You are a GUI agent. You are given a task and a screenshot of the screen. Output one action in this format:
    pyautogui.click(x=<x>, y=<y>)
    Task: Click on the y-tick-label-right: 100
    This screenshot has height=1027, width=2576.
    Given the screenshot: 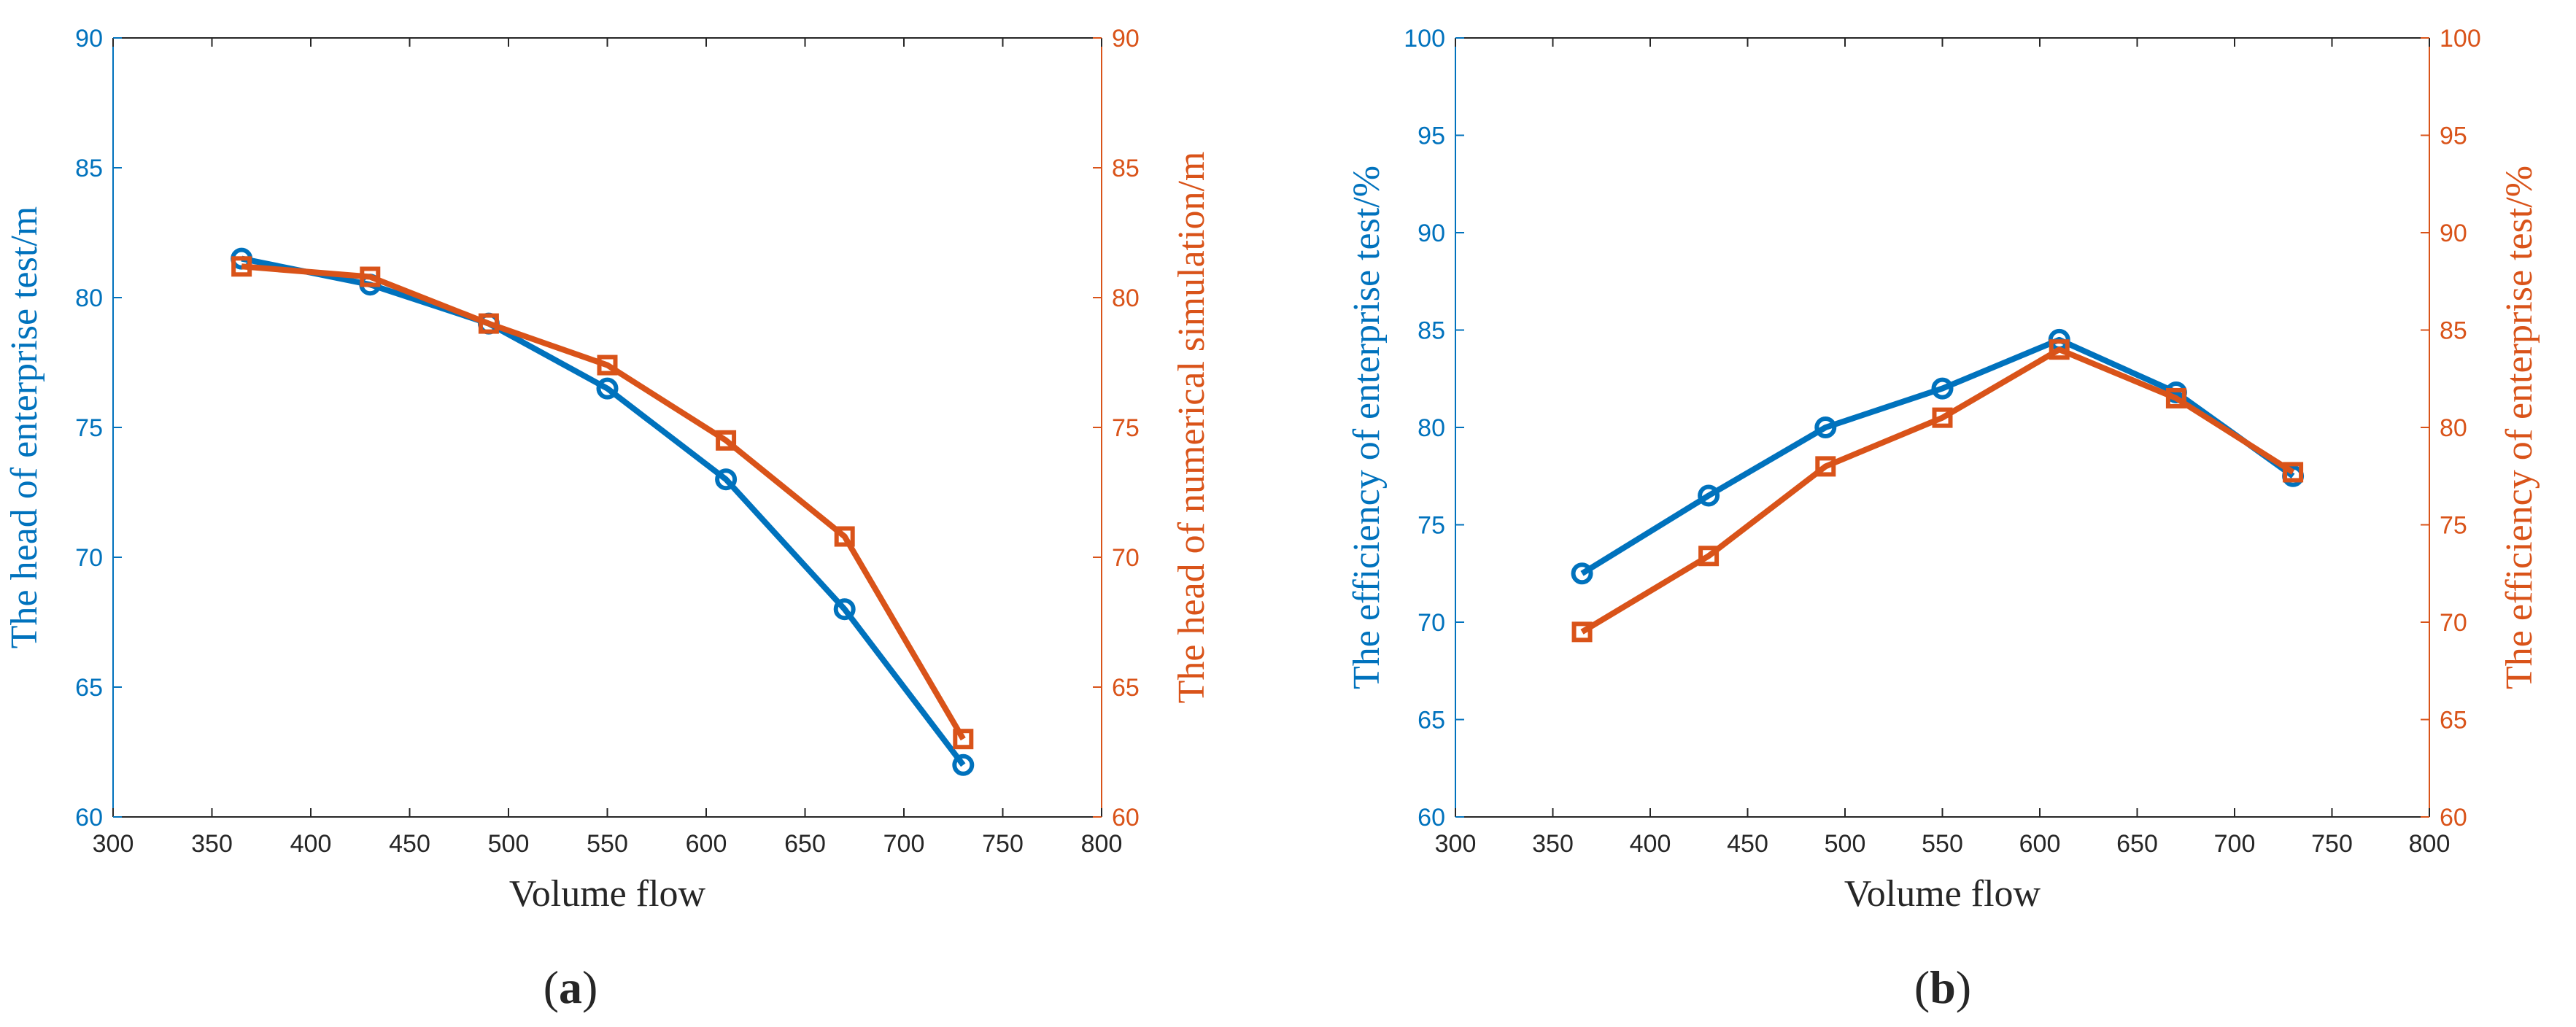 What is the action you would take?
    pyautogui.click(x=2460, y=39)
    